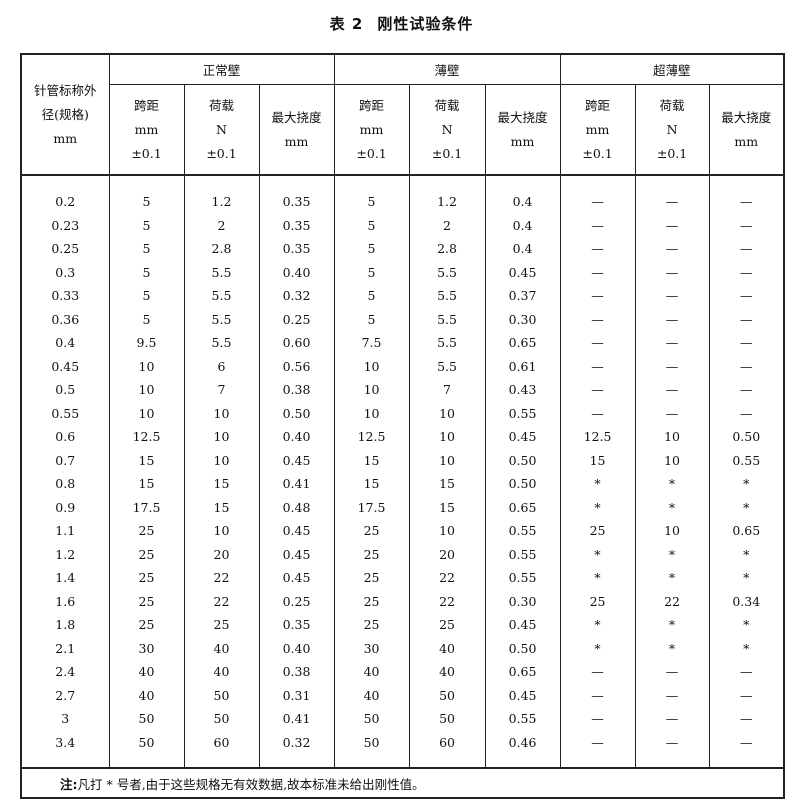 Image resolution: width=803 pixels, height=802 pixels. What do you see at coordinates (672, 601) in the screenshot?
I see `table-cell: 22` at bounding box center [672, 601].